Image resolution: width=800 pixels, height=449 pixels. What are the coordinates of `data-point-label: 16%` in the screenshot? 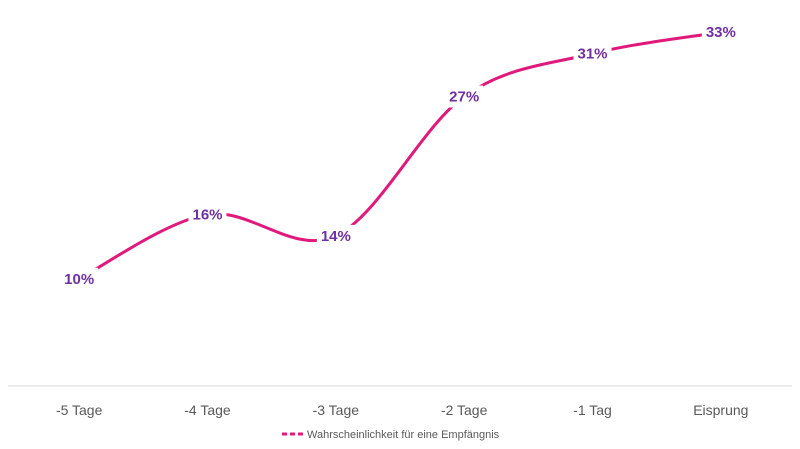 It's located at (207, 214).